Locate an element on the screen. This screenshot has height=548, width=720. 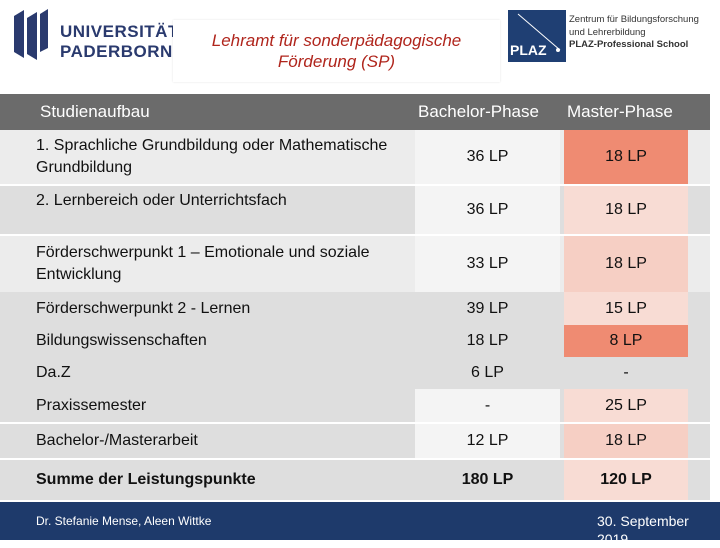
master-value: - is located at coordinates (626, 372).